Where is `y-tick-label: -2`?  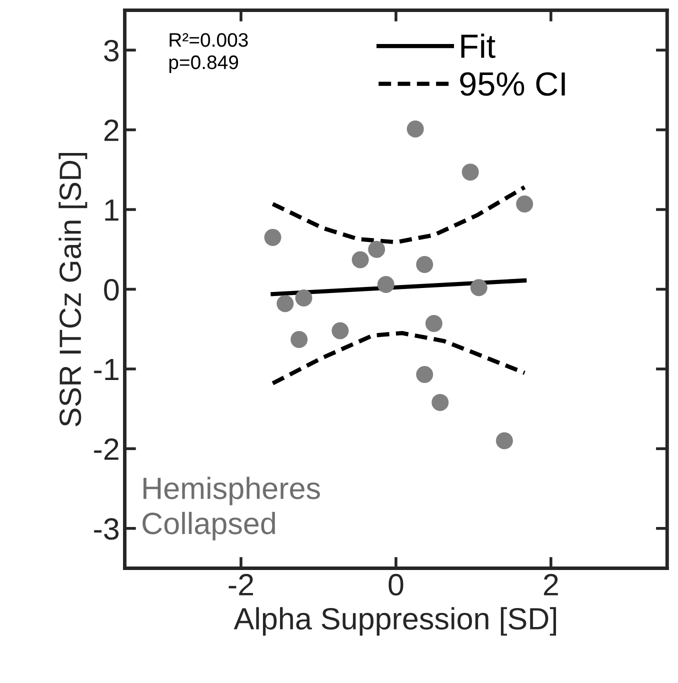
y-tick-label: -2 is located at coordinates (106, 449).